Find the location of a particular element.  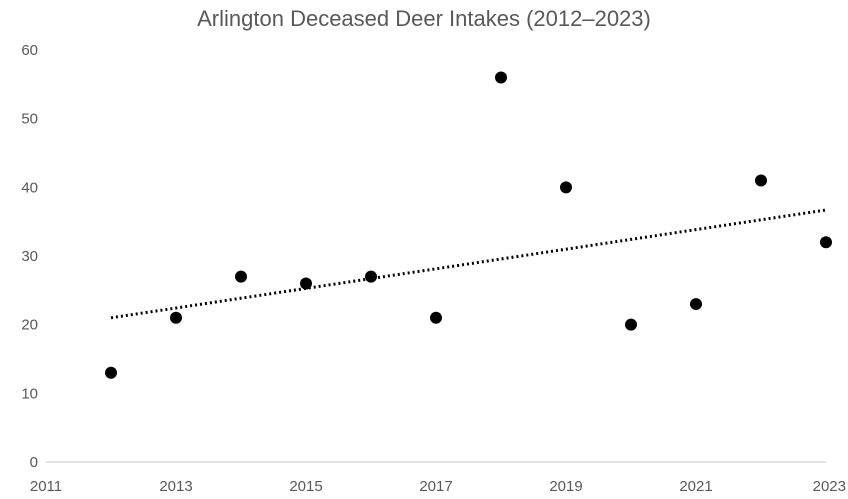

x-tick-label: 2021 is located at coordinates (695, 486).